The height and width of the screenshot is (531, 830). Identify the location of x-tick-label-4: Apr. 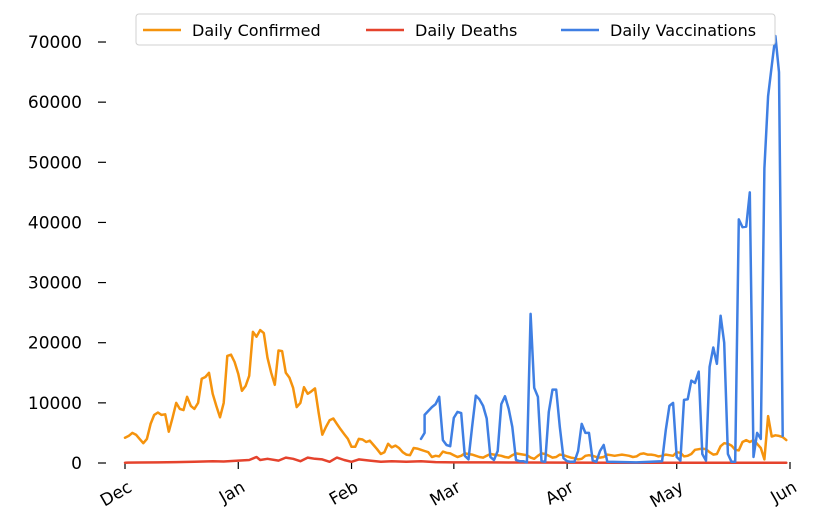
(559, 493).